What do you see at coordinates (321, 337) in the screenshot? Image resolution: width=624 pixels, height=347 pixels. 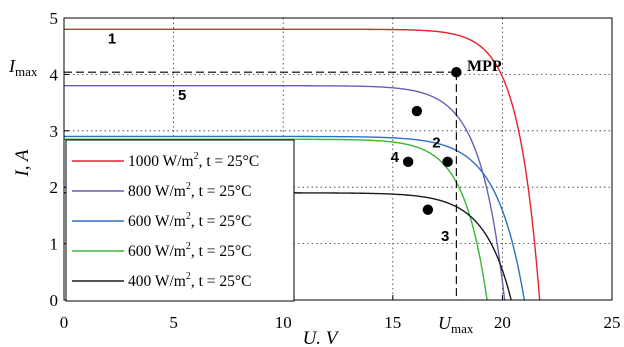 I see `x-axis-label: U. V` at bounding box center [321, 337].